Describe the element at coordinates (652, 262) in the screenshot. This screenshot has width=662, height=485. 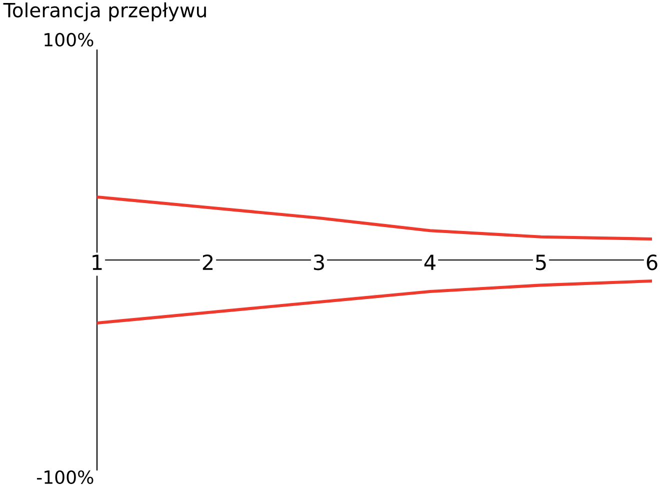
I see `x-tick-label: 6` at that location.